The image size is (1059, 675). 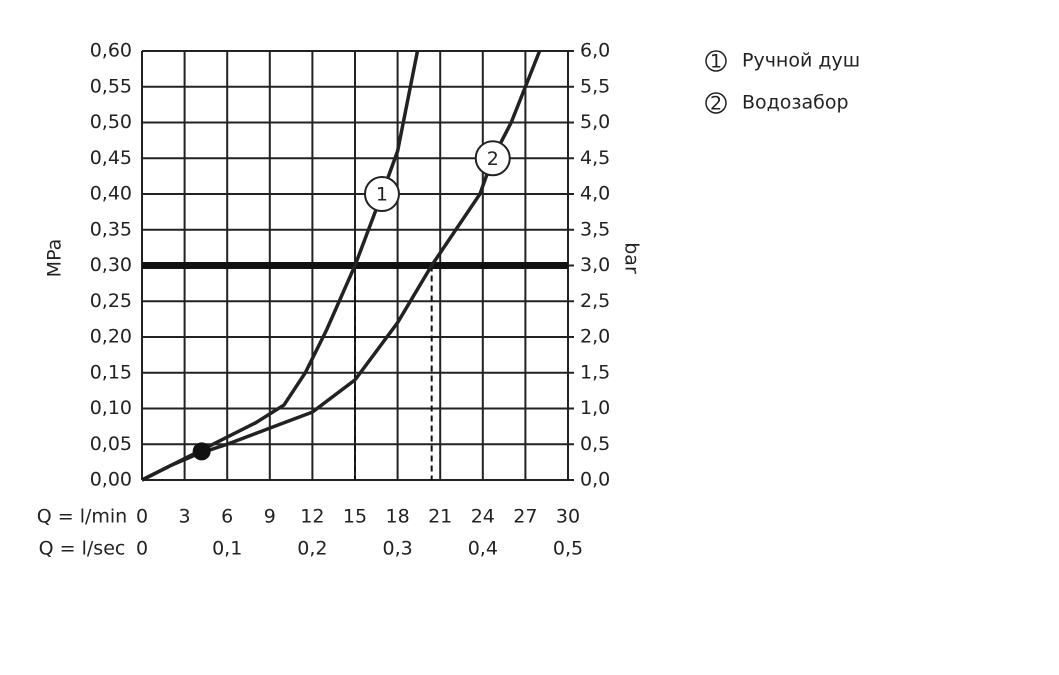 I want to click on x-tick-label: 9, so click(x=270, y=517).